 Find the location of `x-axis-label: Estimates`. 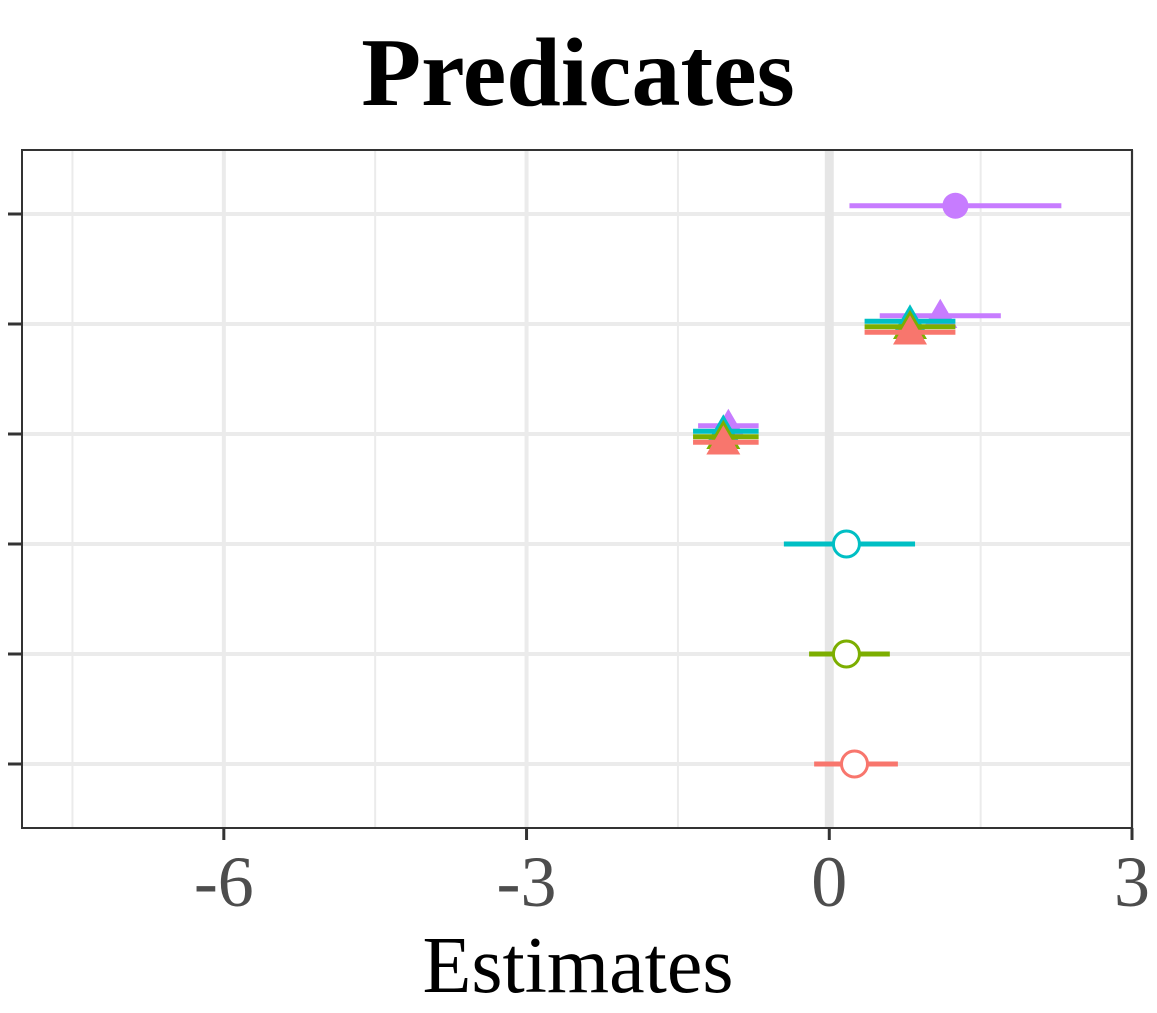

x-axis-label: Estimates is located at coordinates (577, 965).